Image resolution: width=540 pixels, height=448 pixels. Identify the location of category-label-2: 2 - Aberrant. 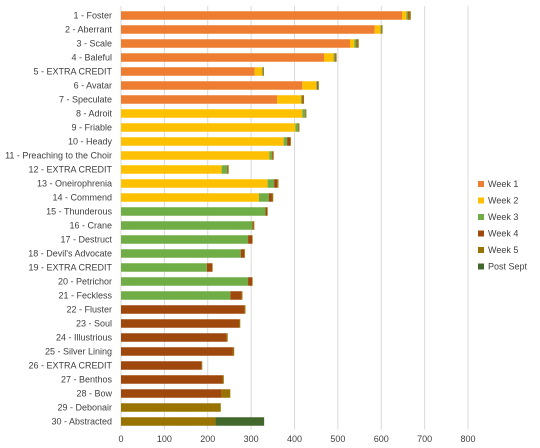
(89, 30).